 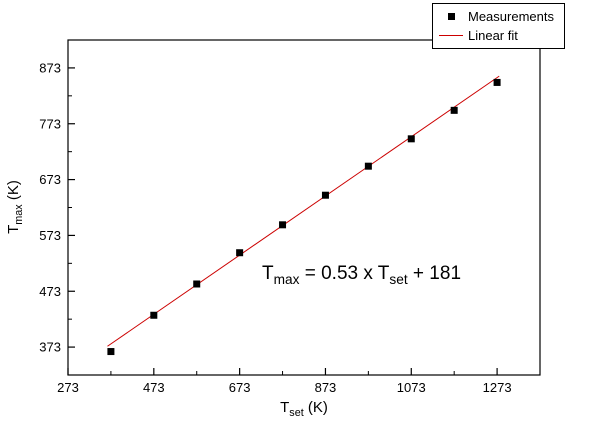 What do you see at coordinates (50, 123) in the screenshot?
I see `y-tick-label: 773` at bounding box center [50, 123].